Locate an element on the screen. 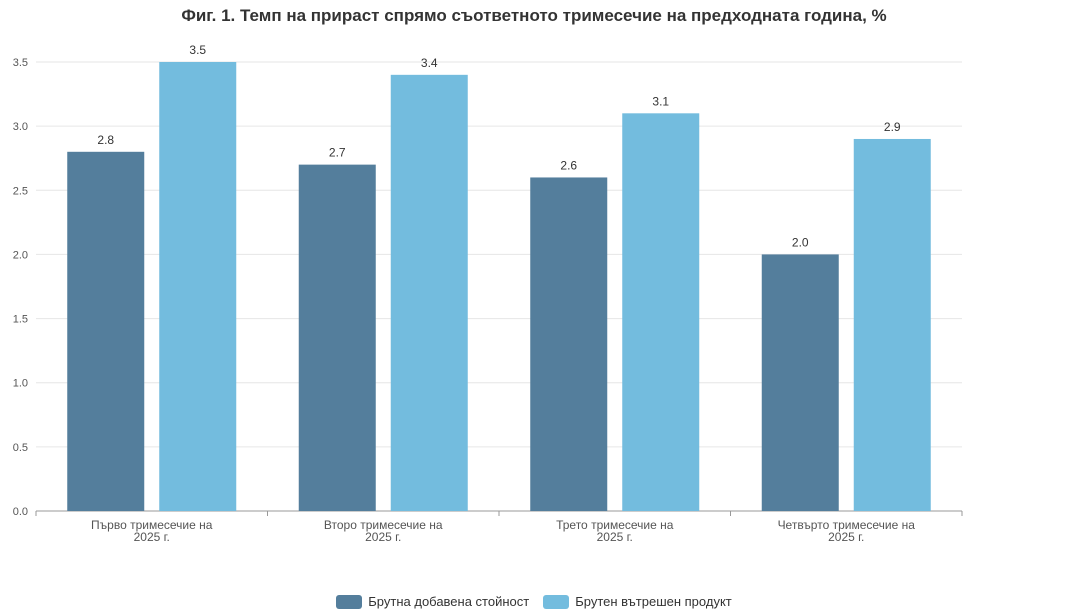 The height and width of the screenshot is (616, 1068). y-tick-label: 0.0 is located at coordinates (20, 512).